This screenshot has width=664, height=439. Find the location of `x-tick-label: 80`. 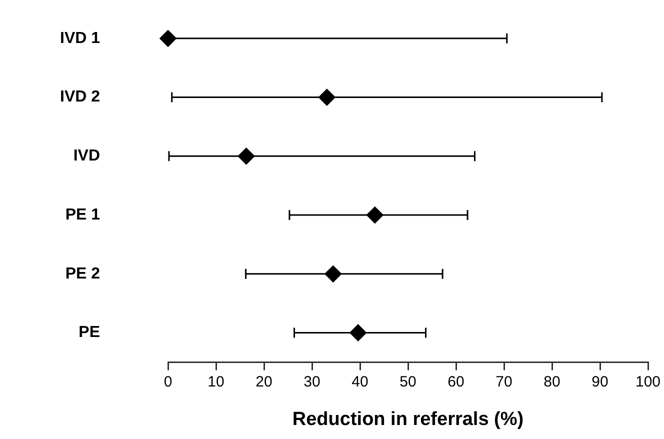

x-tick-label: 80 is located at coordinates (552, 381).